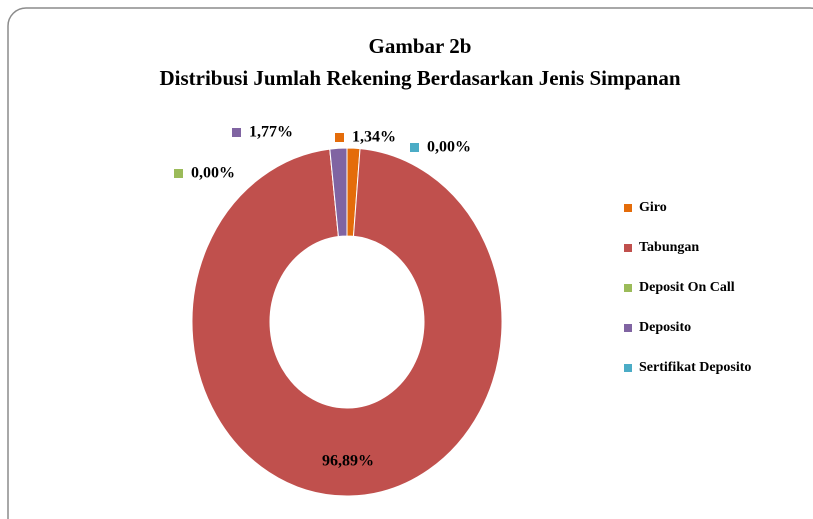 The height and width of the screenshot is (519, 813). Describe the element at coordinates (687, 287) in the screenshot. I see `legend-label: Deposit On Call` at that location.